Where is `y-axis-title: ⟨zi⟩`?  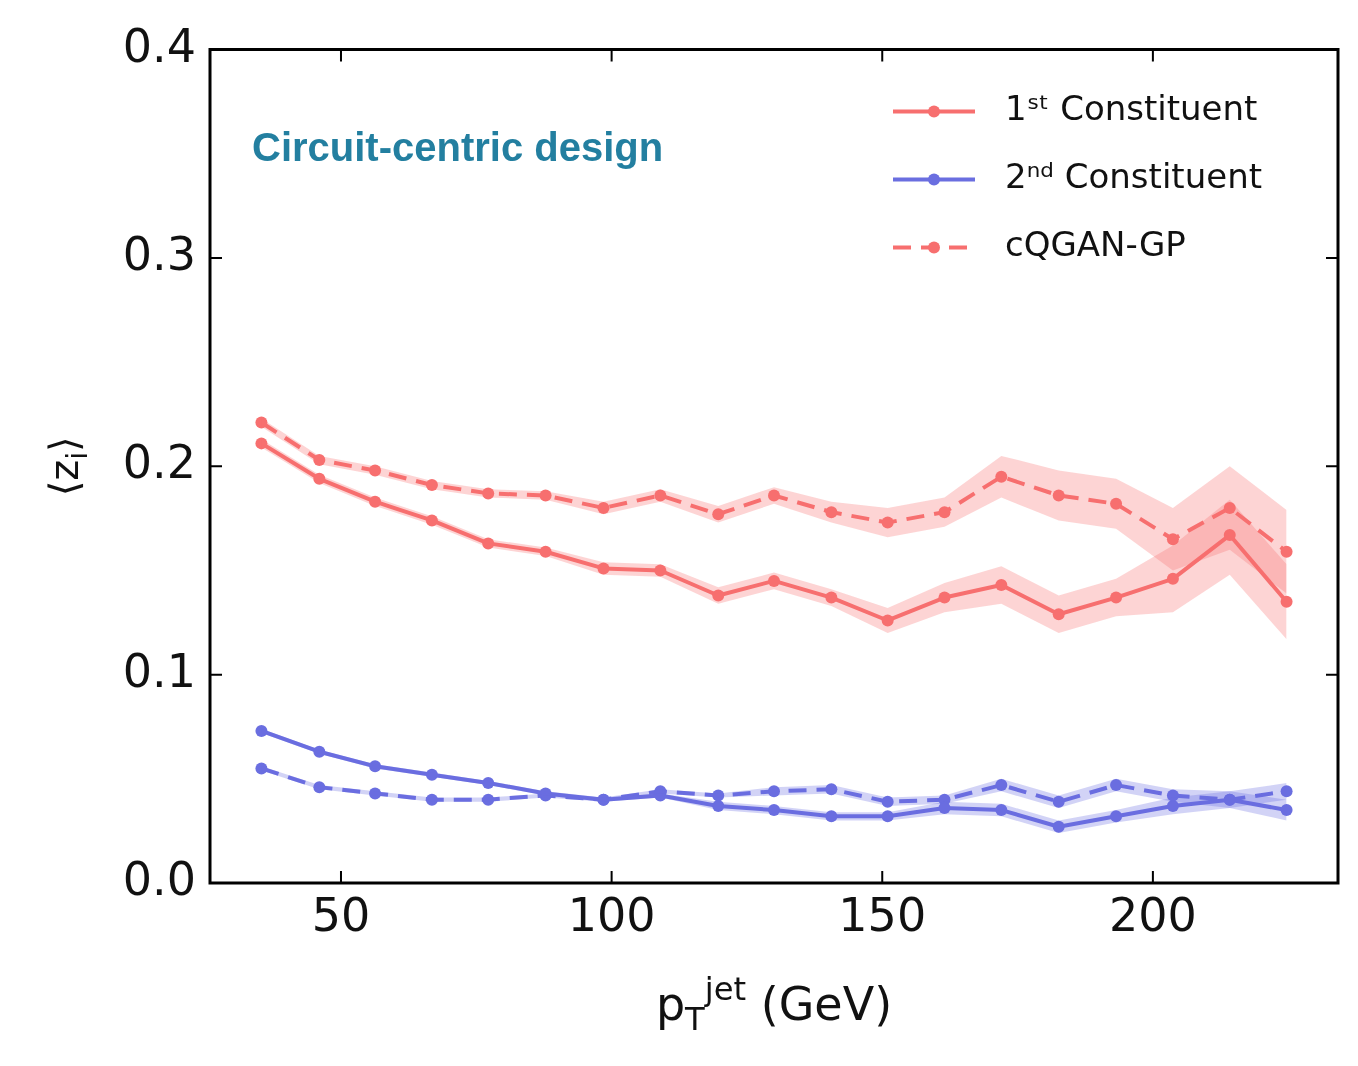 y-axis-title: ⟨zi⟩ is located at coordinates (68, 466).